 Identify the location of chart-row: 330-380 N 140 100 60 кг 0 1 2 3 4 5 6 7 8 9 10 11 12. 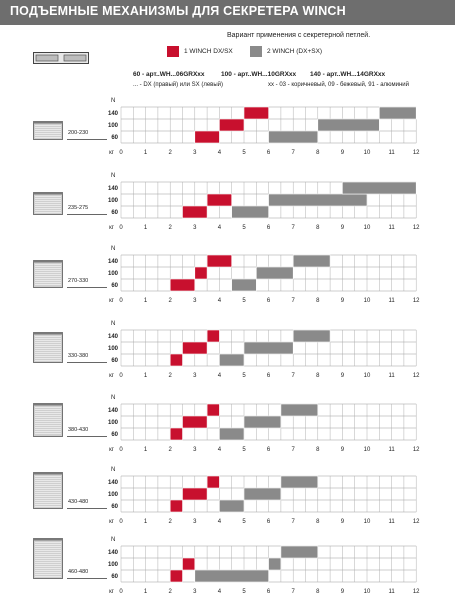
(227, 352).